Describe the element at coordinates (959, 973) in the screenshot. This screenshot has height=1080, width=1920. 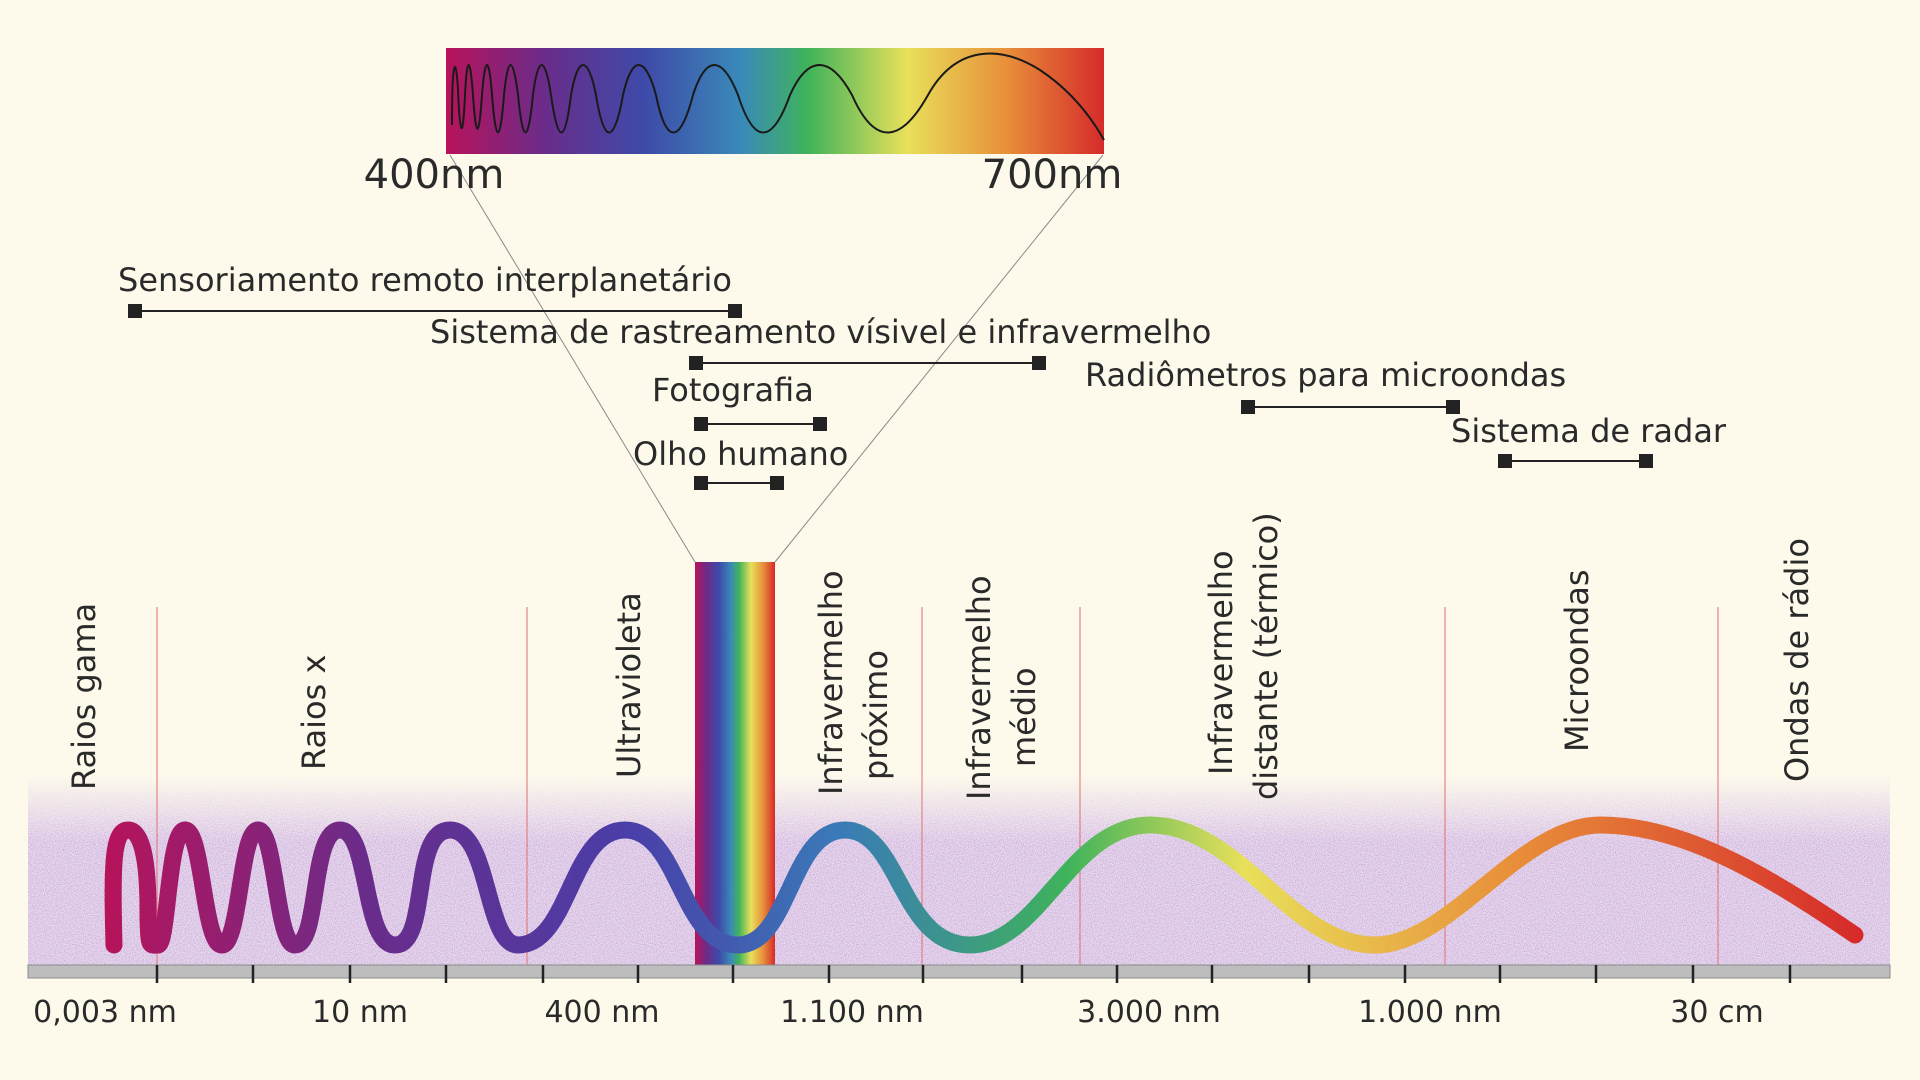
I see `scale-axis` at that location.